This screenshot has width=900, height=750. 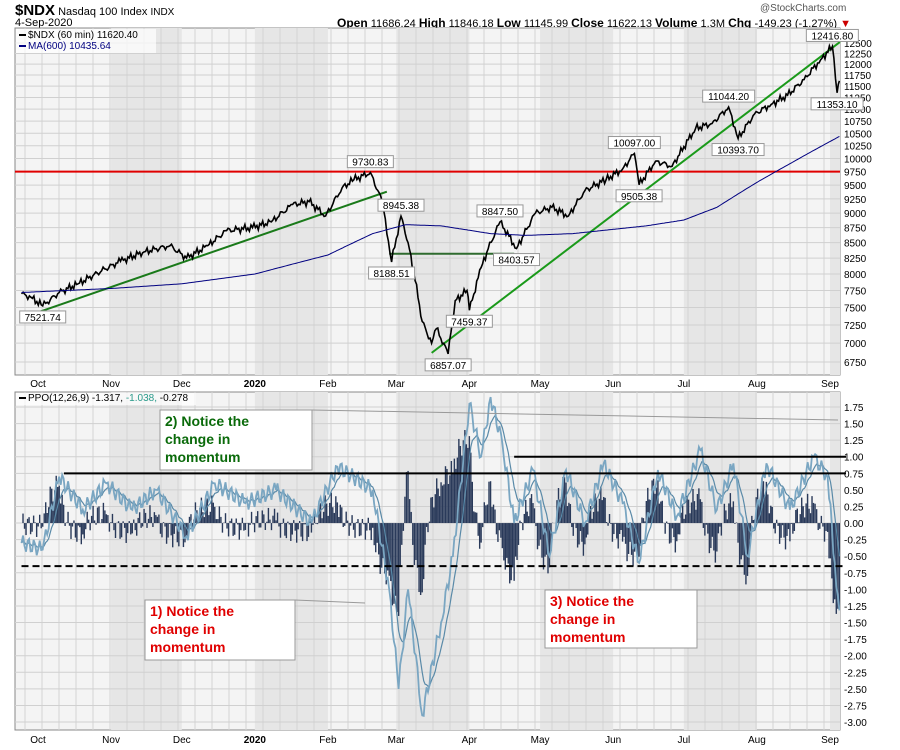 I want to click on price-tick-label: 9250, so click(x=855, y=200).